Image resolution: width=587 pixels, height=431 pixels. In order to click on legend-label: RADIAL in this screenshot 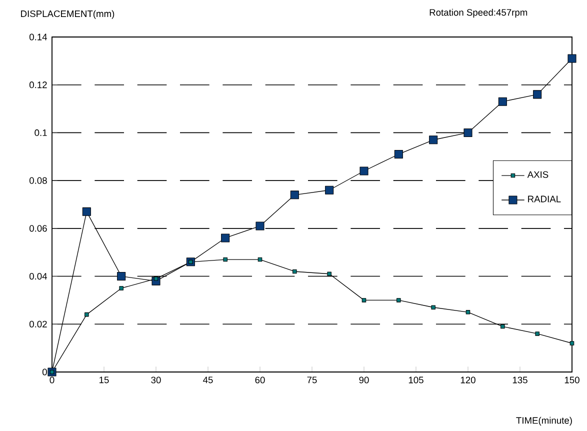, I will do `click(544, 199)`.